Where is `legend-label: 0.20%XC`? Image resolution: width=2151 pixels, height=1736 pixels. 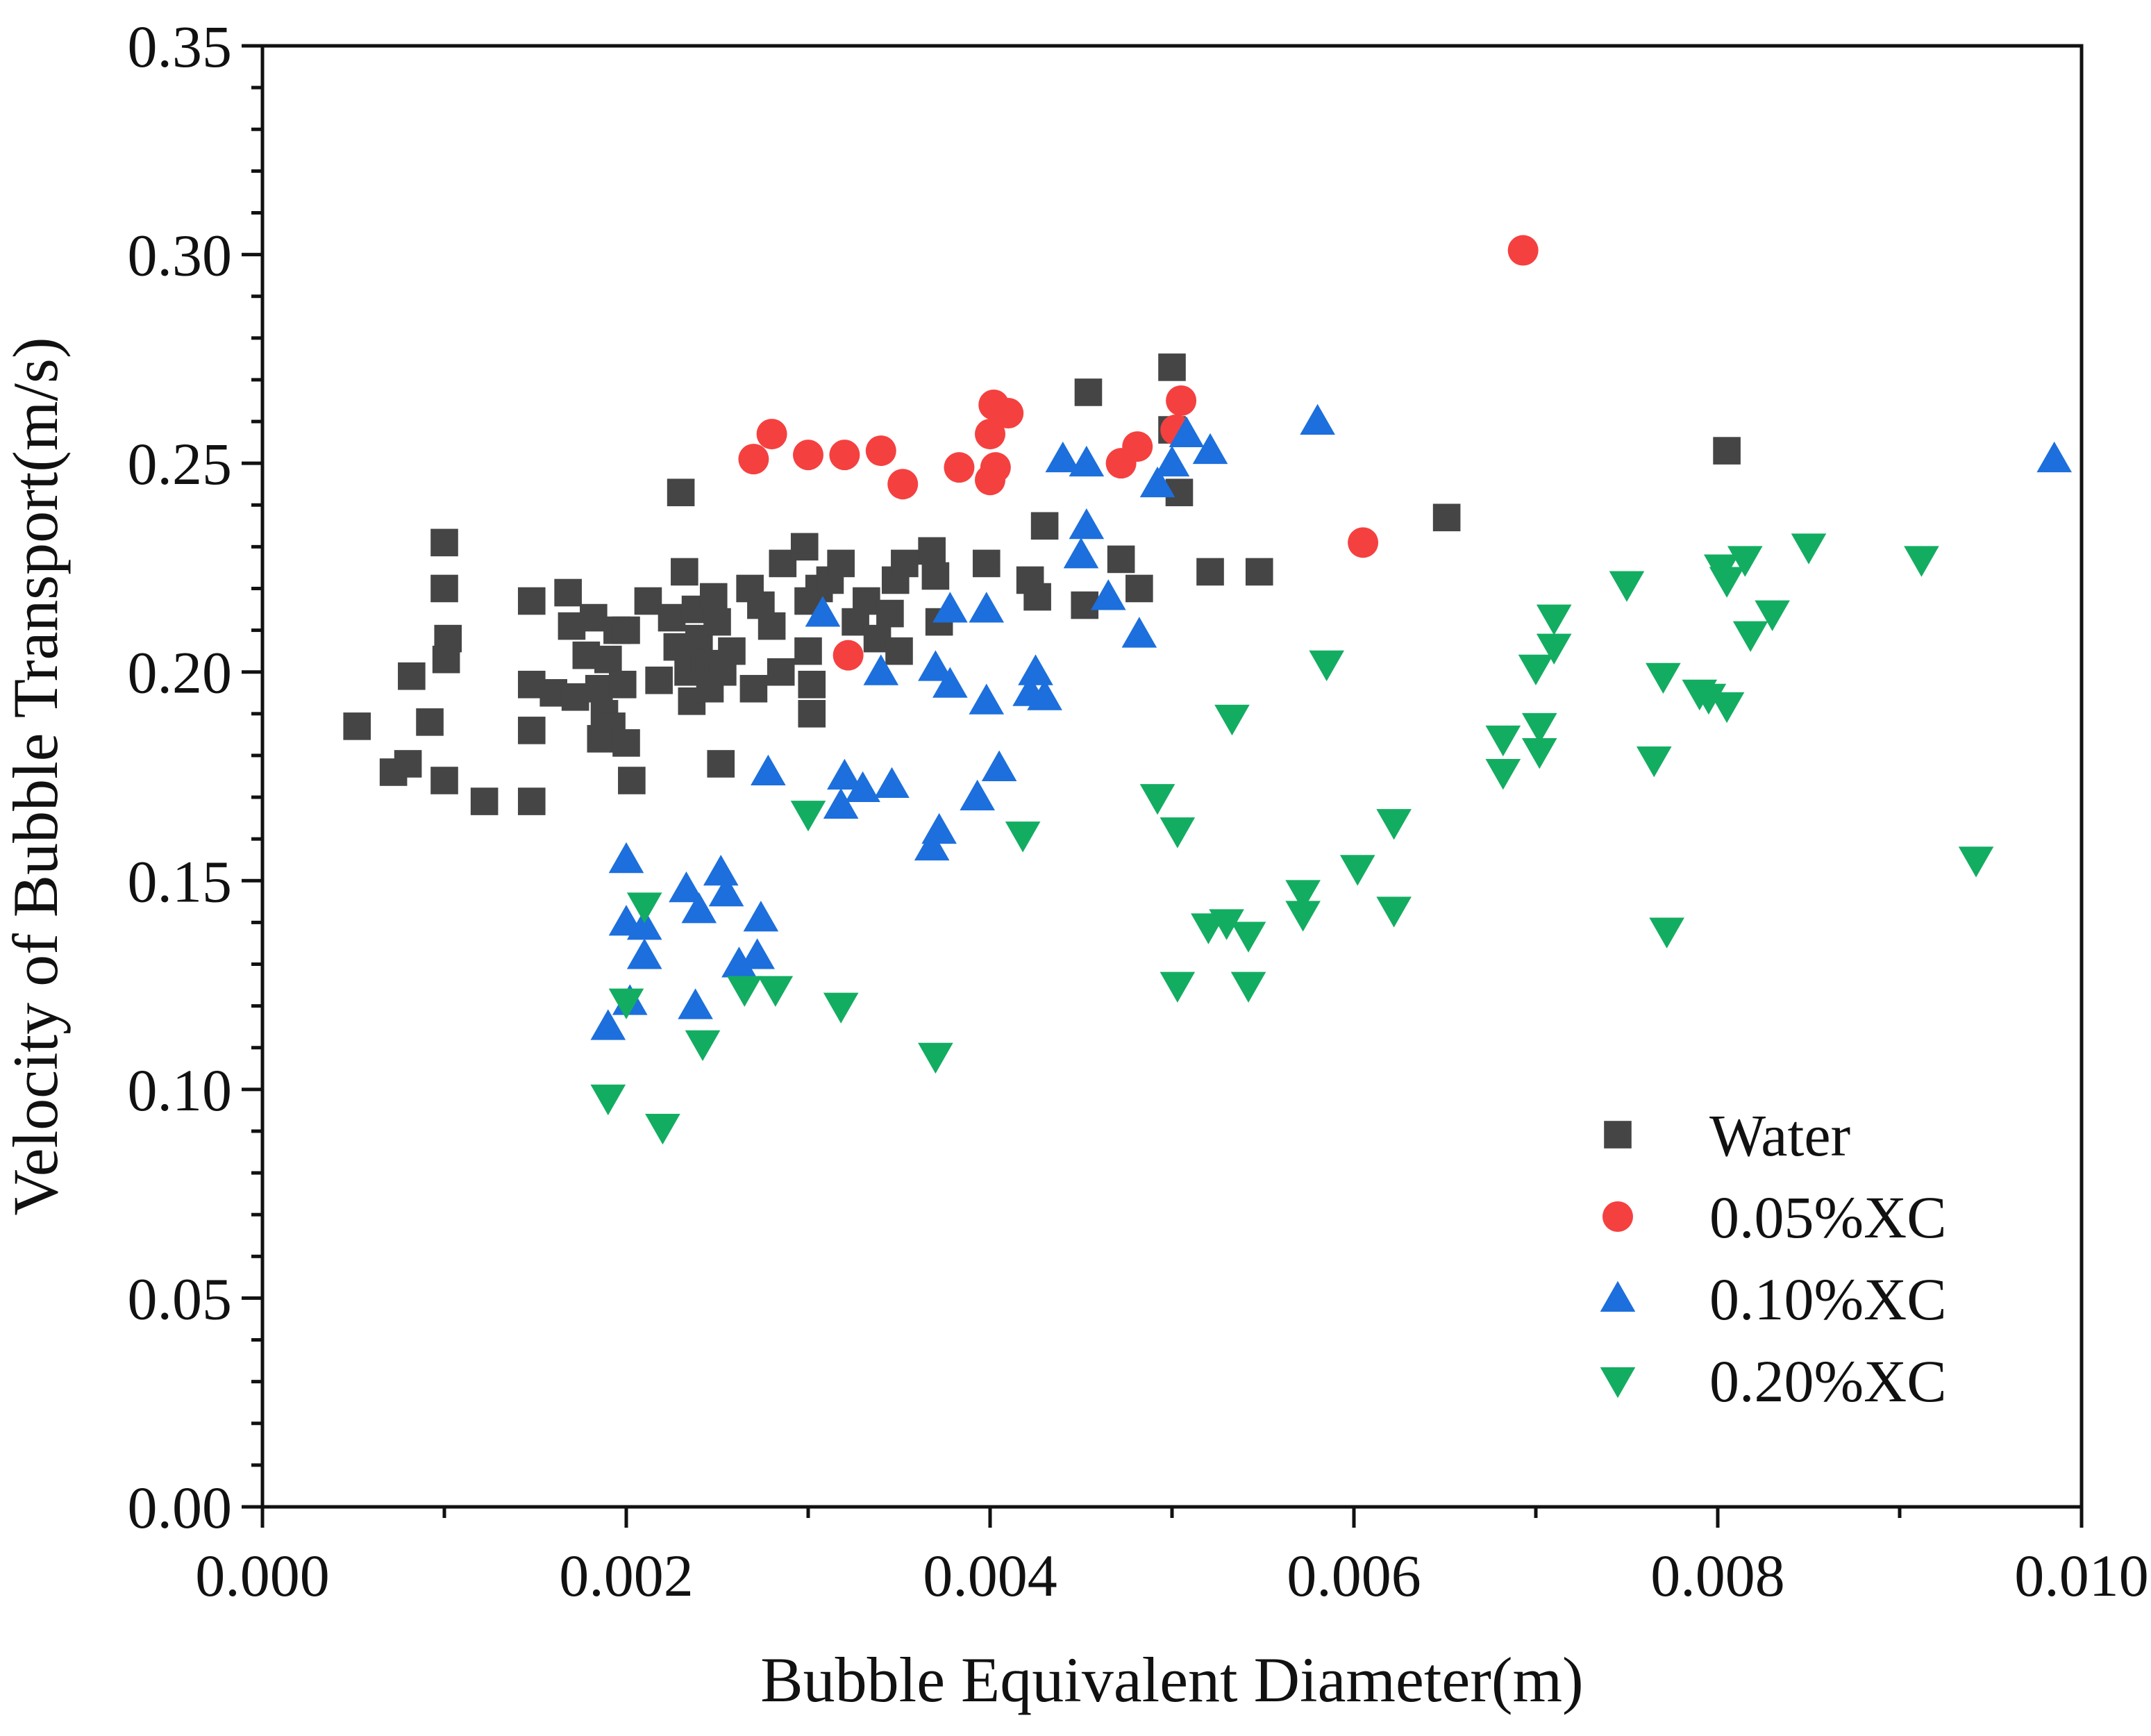 legend-label: 0.20%XC is located at coordinates (1828, 1381).